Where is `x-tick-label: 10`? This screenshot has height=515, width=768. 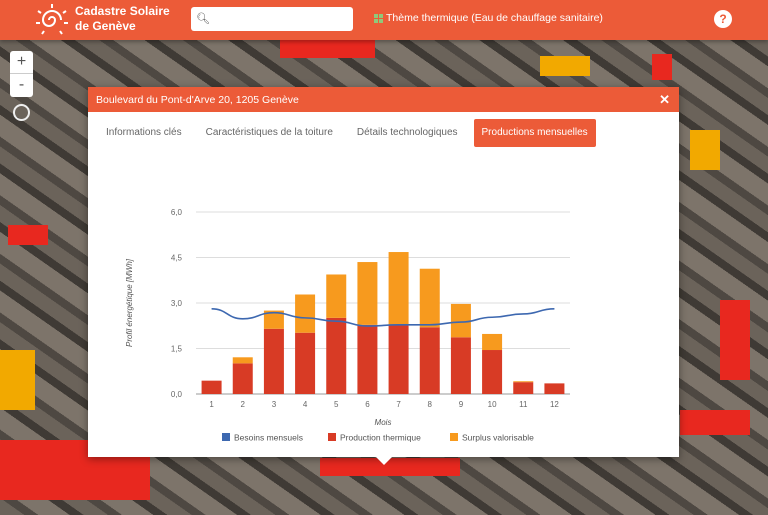
x-tick-label: 10 is located at coordinates (492, 404).